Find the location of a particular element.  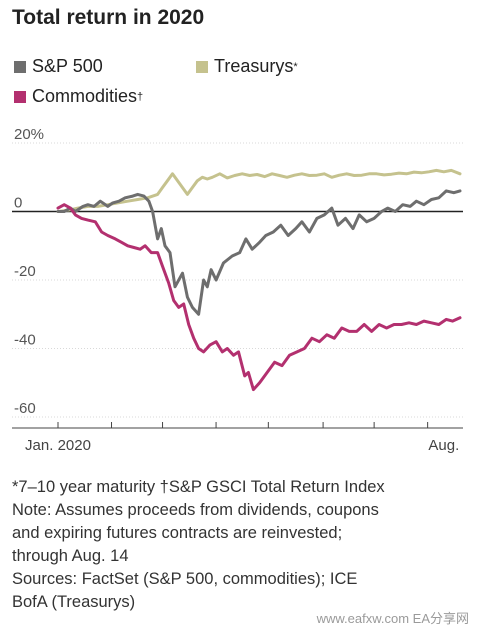

legend-label-treasurys: Treasurys is located at coordinates (254, 66).